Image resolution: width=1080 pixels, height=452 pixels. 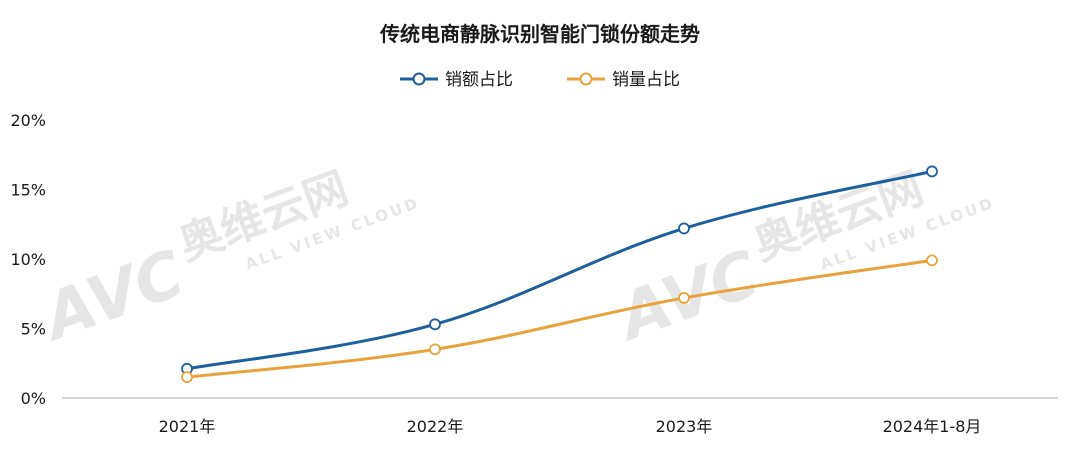 I want to click on y-tick-label: 0%, so click(x=33, y=398).